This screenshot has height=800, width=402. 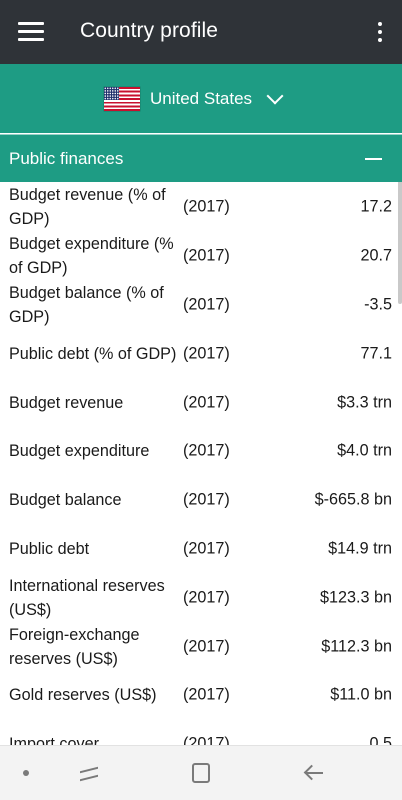 What do you see at coordinates (93, 353) in the screenshot?
I see `row-label: Public debt (% of GDP)` at bounding box center [93, 353].